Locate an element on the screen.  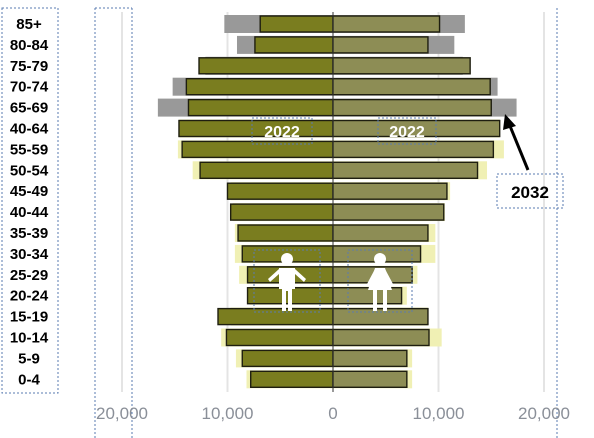
x-tick-labels: 20,000 10,000 0 10,000 20,000 is located at coordinates (333, 413).